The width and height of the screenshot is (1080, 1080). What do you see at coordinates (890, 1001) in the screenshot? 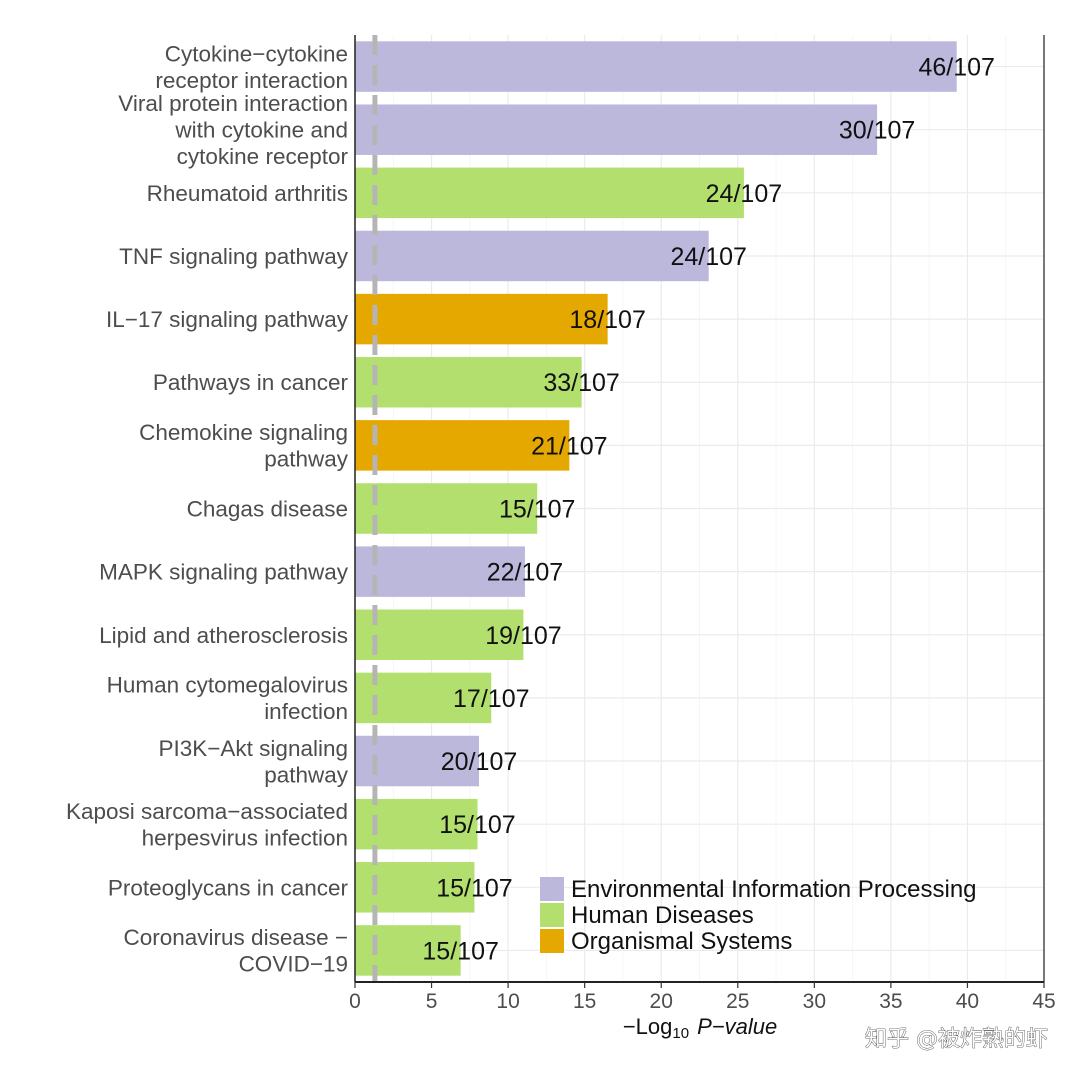
I see `x-tick-label: 35` at bounding box center [890, 1001].